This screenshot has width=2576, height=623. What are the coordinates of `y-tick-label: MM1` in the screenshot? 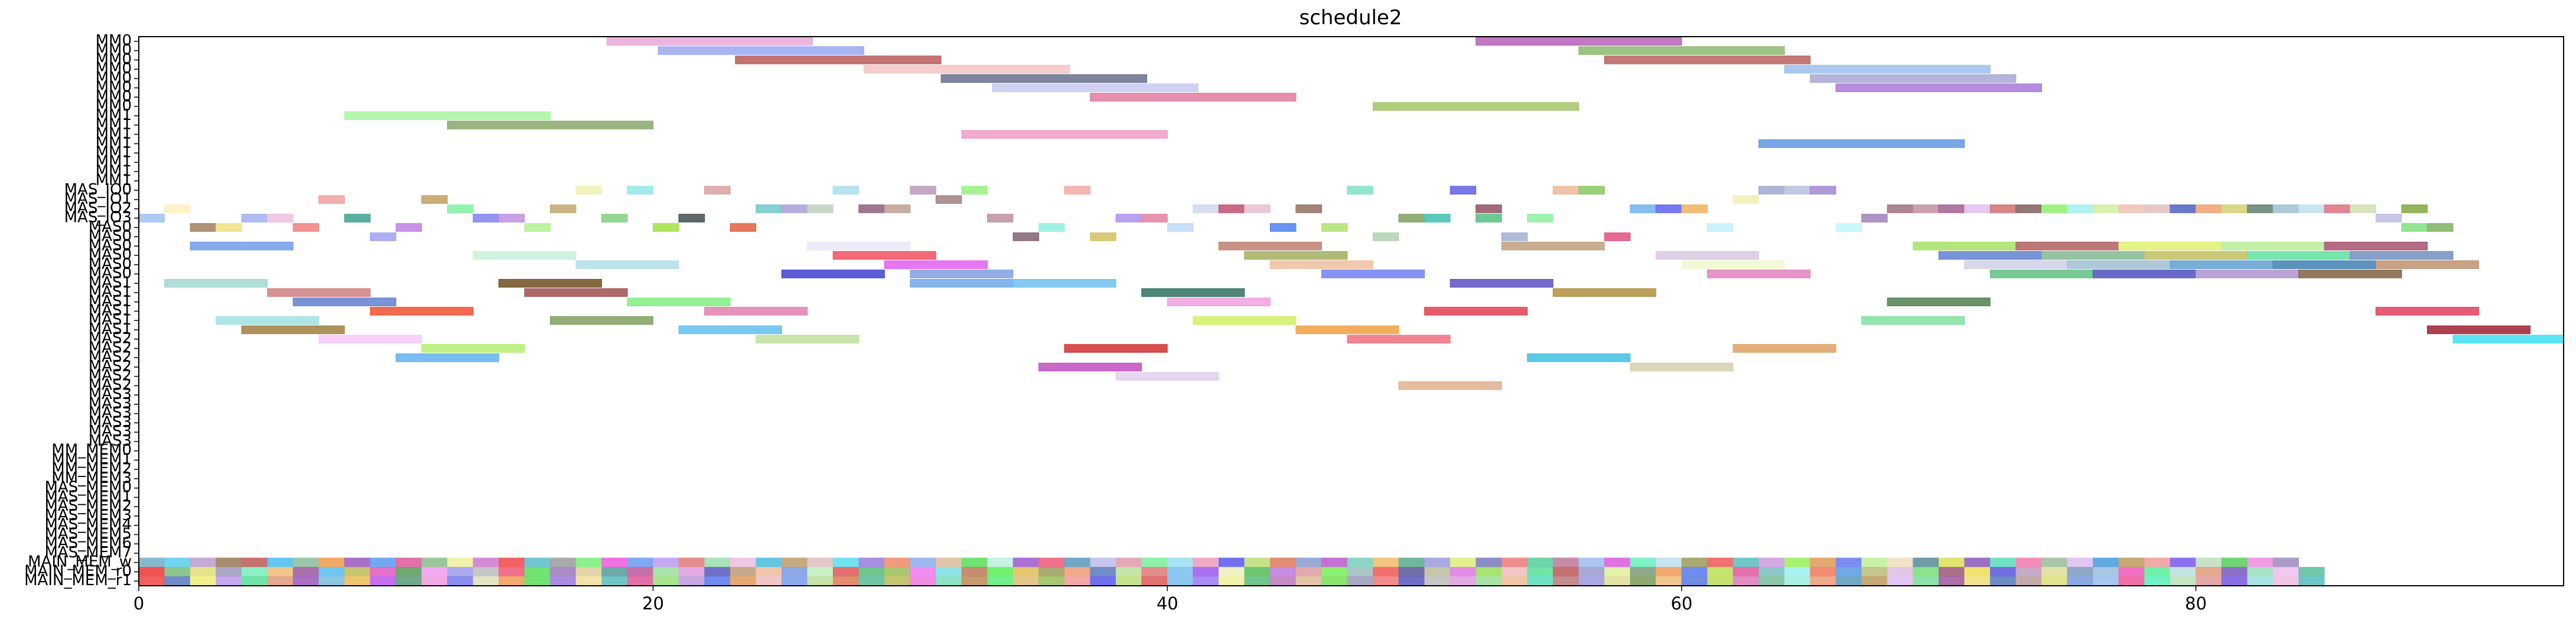 It's located at (114, 171).